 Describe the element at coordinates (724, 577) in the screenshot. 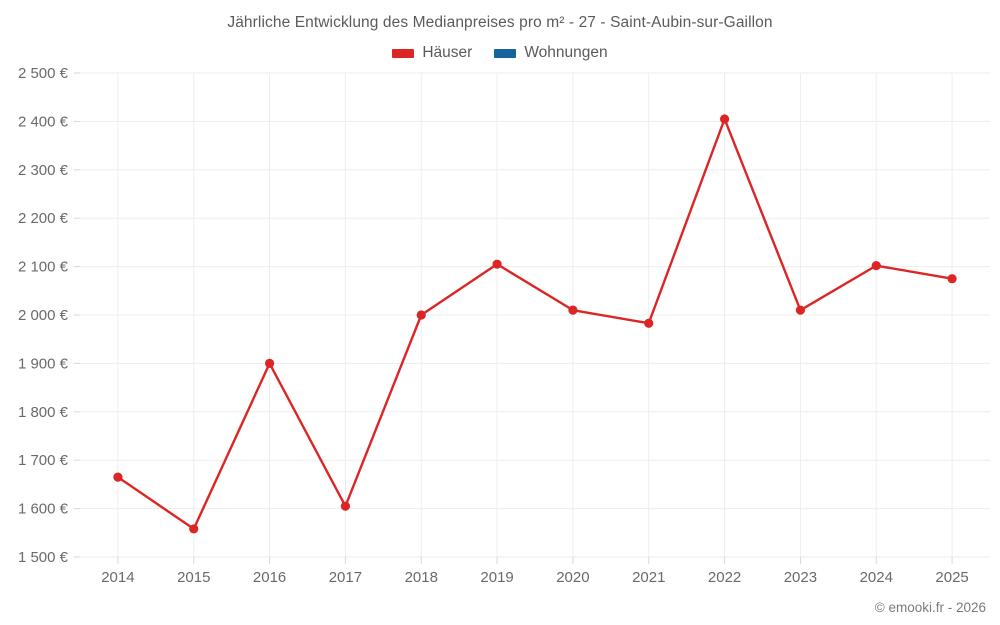

I see `x-axis-tick-label: 2022` at that location.